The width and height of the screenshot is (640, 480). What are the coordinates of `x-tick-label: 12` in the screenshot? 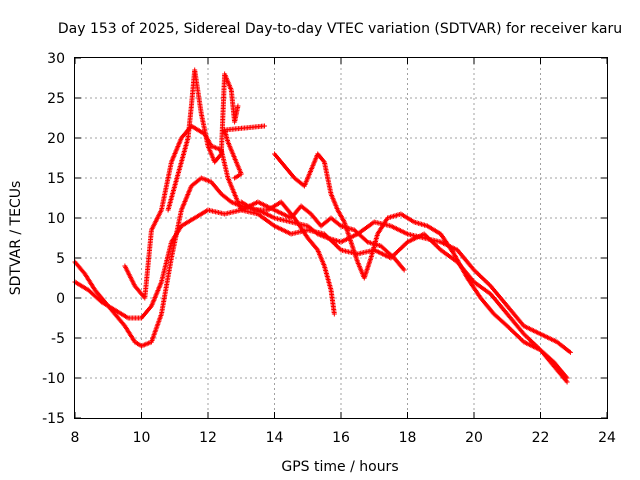 It's located at (208, 438).